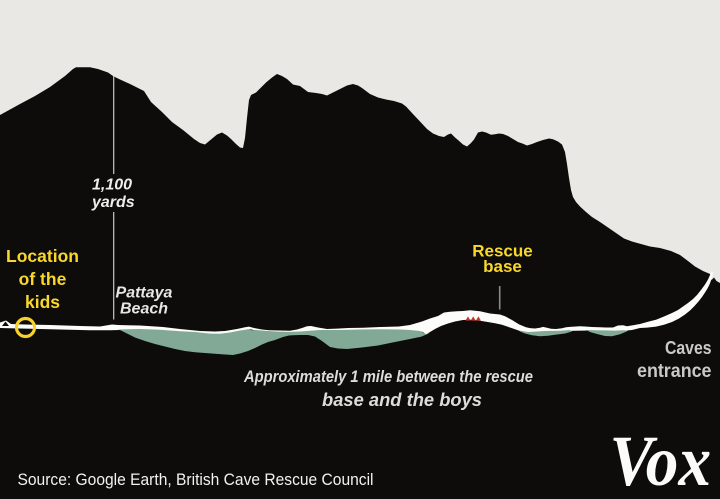 The image size is (720, 499). What do you see at coordinates (42, 256) in the screenshot?
I see `svg-text: Location` at bounding box center [42, 256].